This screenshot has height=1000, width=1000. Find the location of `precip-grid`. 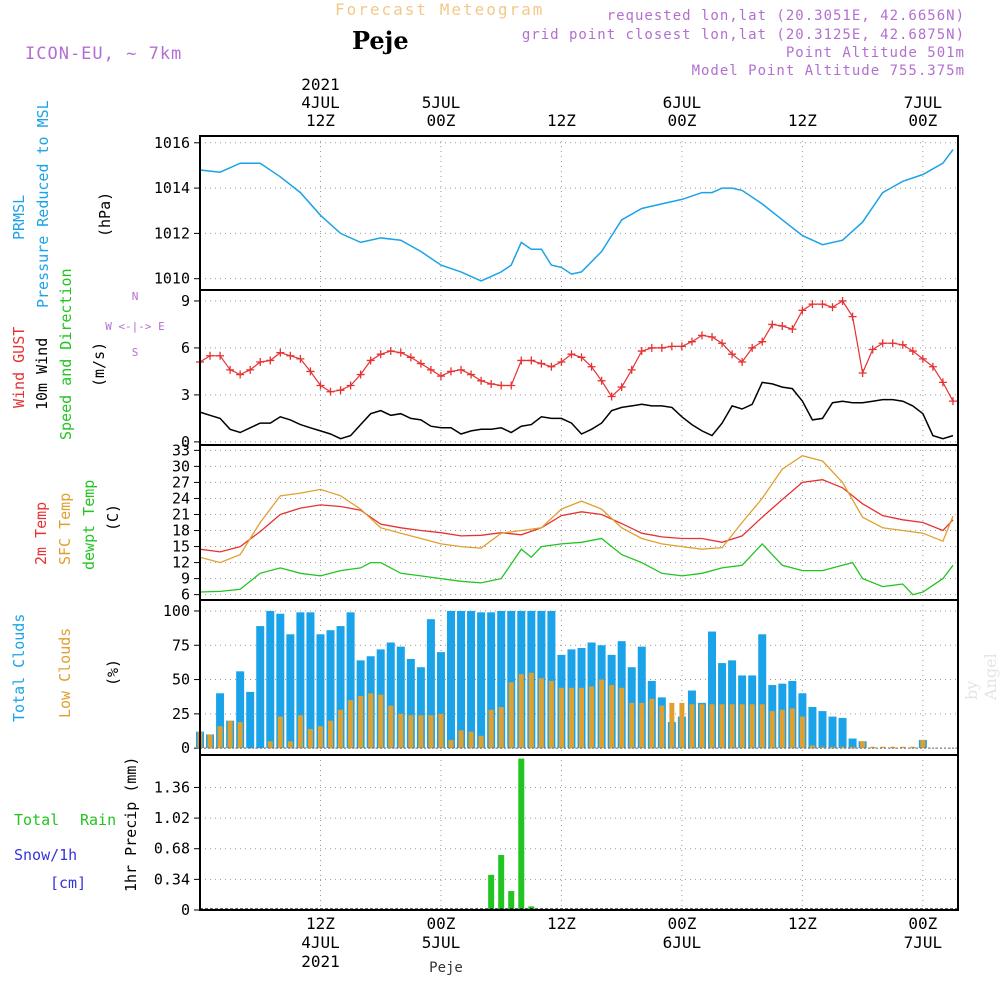

precip-grid is located at coordinates (579, 833).